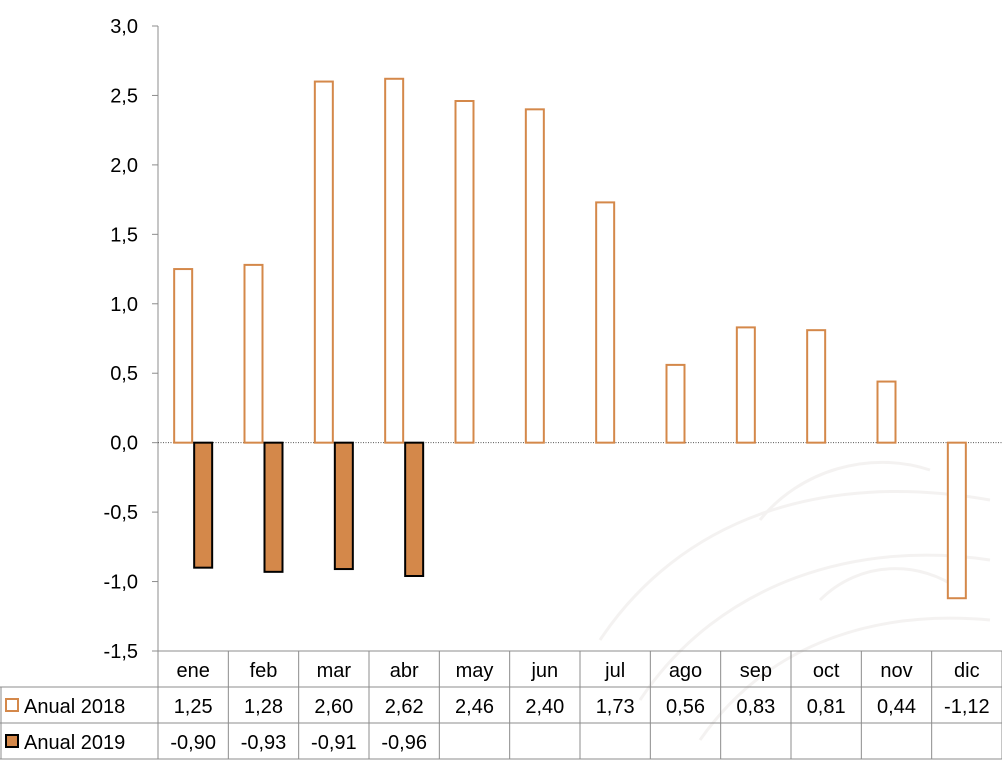 Image resolution: width=1002 pixels, height=763 pixels. What do you see at coordinates (121, 513) in the screenshot?
I see `y-tick-label: -0,5` at bounding box center [121, 513].